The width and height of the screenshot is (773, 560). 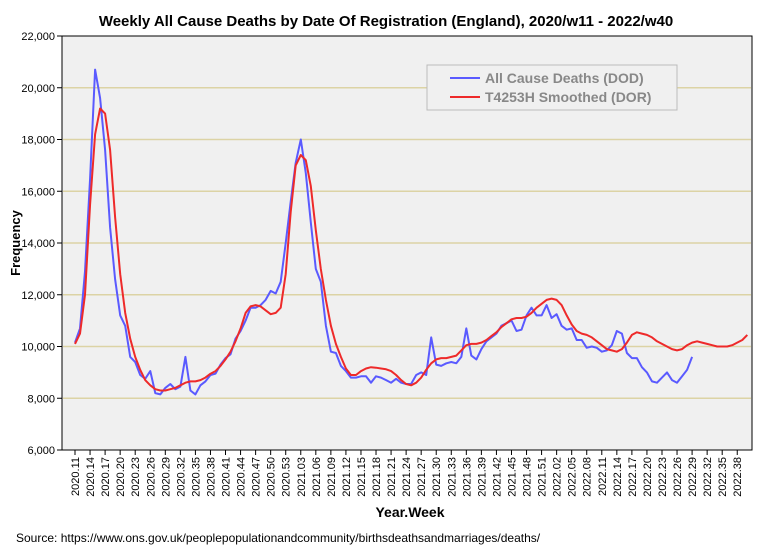 What do you see at coordinates (15, 242) in the screenshot?
I see `y-axis-label: Frequency` at bounding box center [15, 242].